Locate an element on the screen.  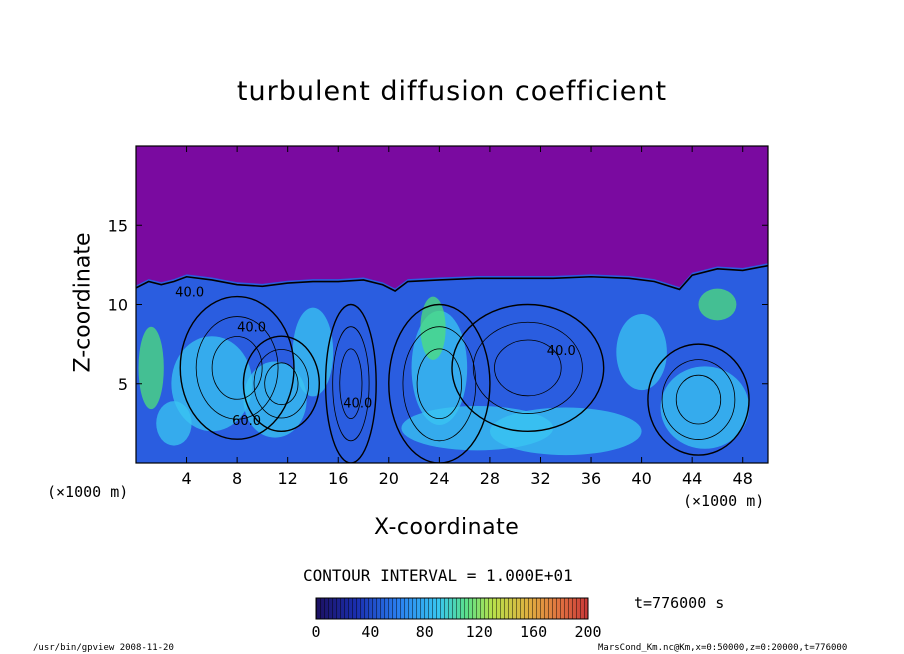
y-tick-label: 10 is located at coordinates (118, 305).